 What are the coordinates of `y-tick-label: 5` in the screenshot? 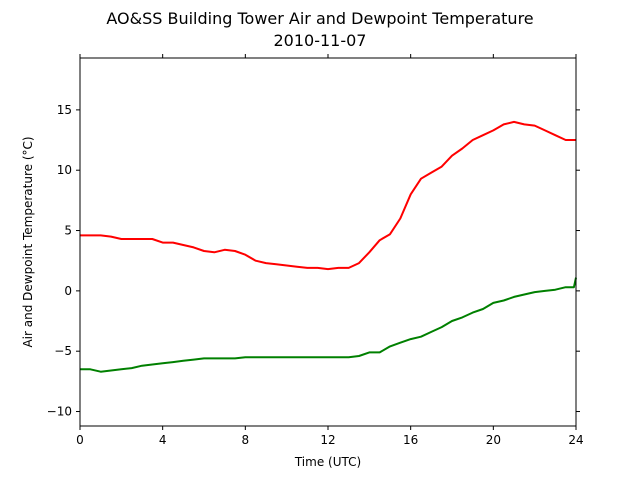 It's located at (68, 231).